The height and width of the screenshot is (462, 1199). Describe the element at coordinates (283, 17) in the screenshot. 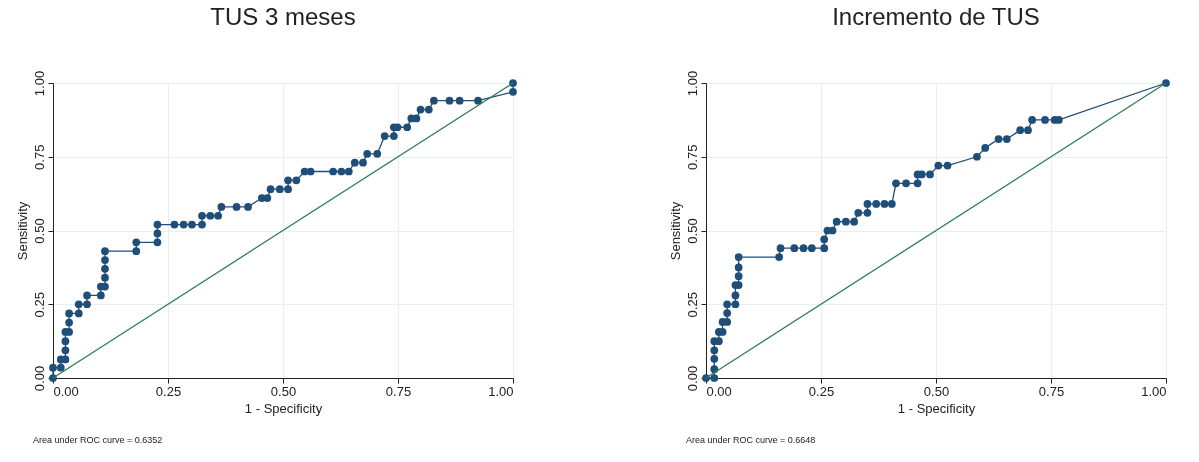

I see `chart-title: TUS 3 meses` at that location.